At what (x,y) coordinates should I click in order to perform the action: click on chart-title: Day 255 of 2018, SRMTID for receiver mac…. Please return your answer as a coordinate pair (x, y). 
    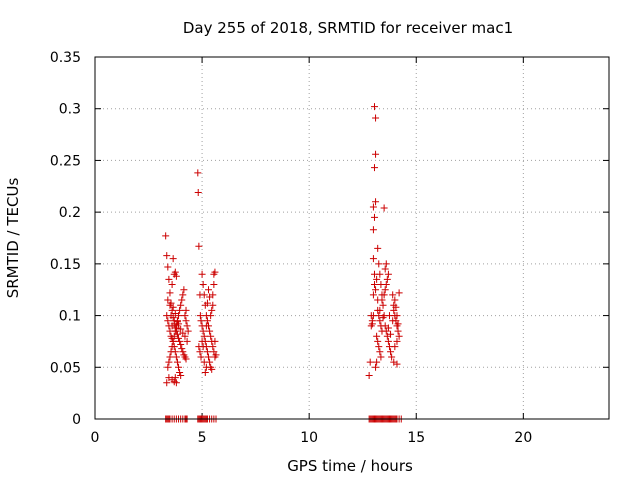
    Looking at the image, I should click on (348, 28).